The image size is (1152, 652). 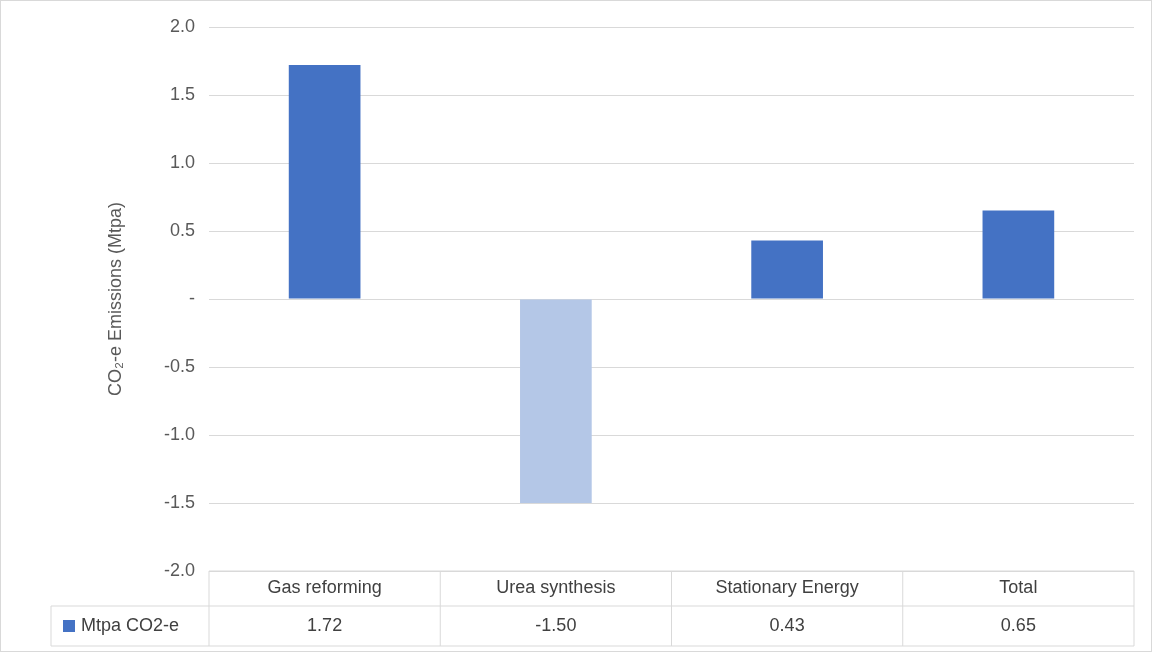 I want to click on legend-label: Mtpa CO2-e, so click(x=130, y=624).